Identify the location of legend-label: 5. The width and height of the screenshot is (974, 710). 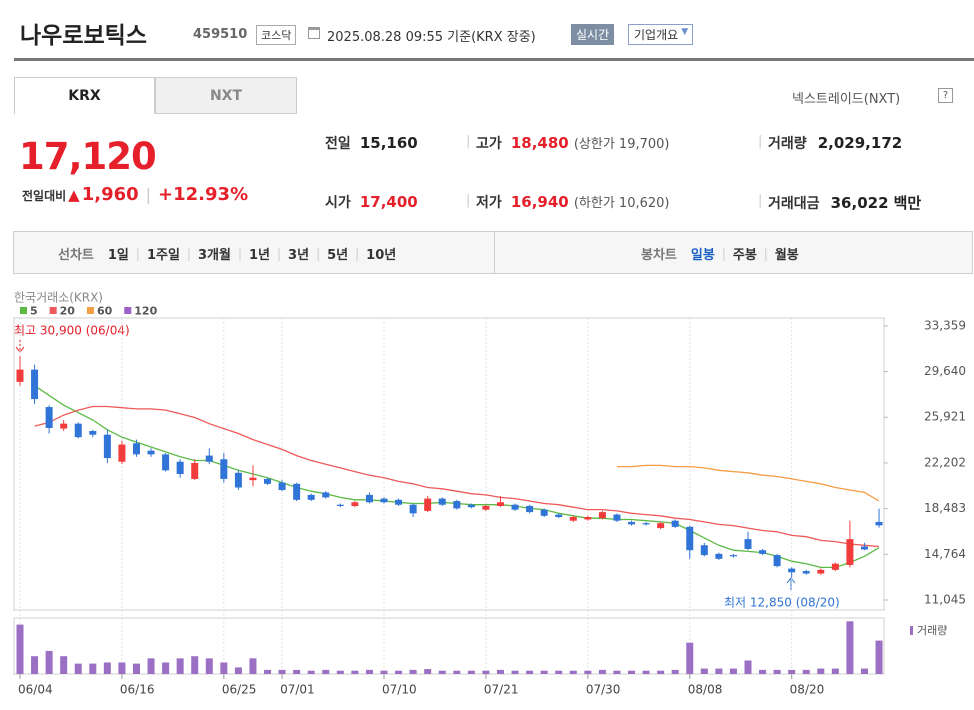
(34, 311).